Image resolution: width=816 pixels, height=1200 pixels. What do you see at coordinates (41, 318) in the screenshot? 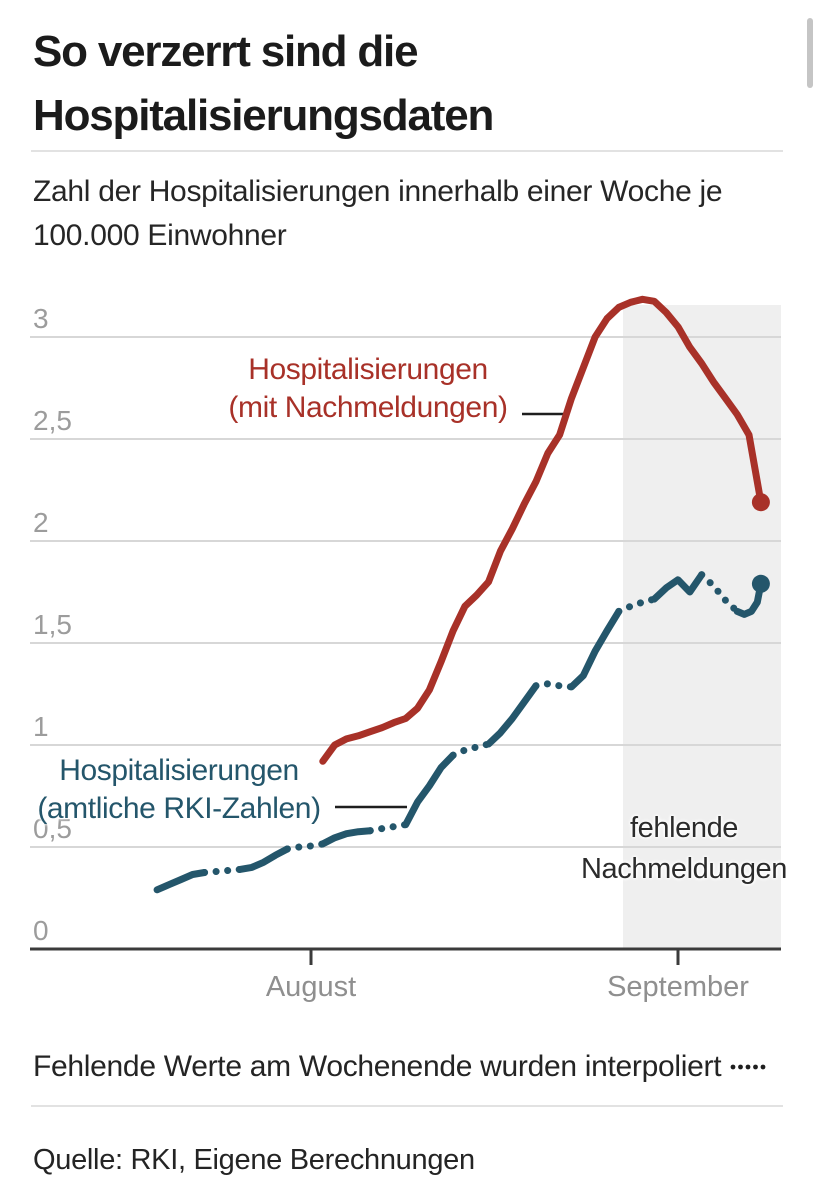
I see `y-tick-label: 3` at bounding box center [41, 318].